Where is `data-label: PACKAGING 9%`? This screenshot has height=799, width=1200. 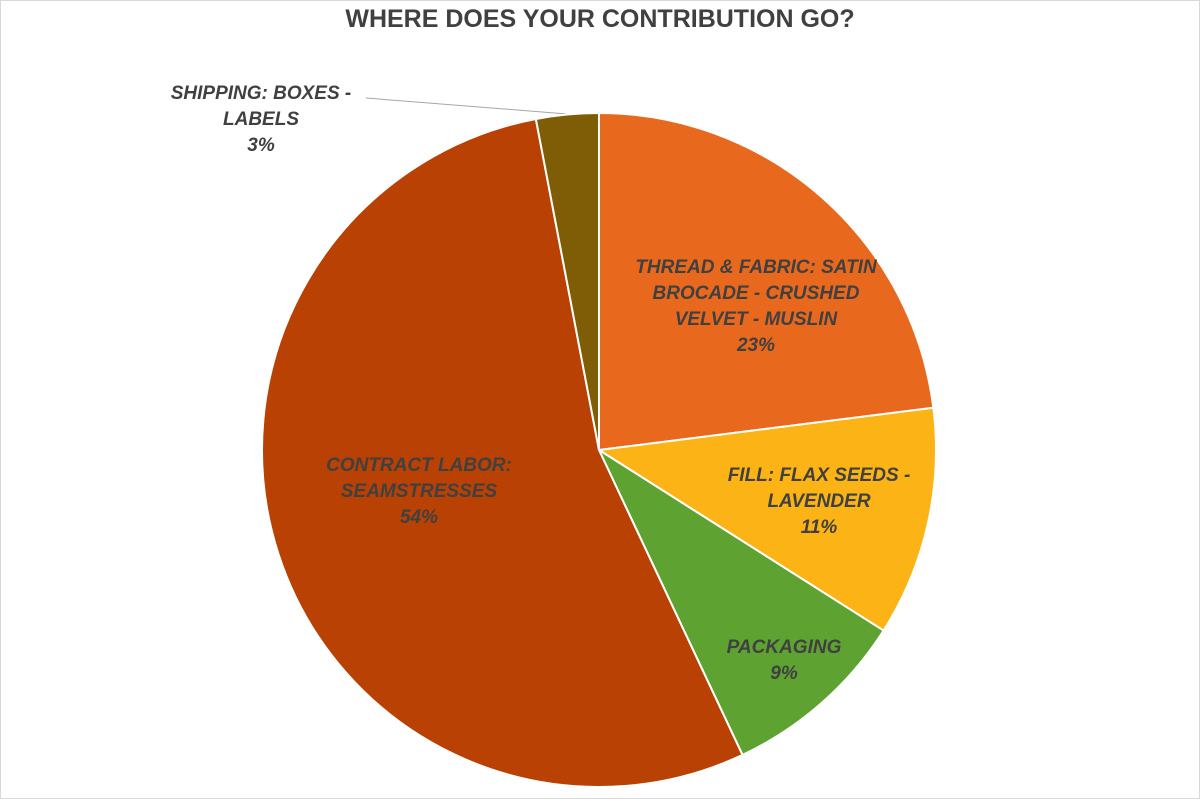 data-label: PACKAGING 9% is located at coordinates (784, 661).